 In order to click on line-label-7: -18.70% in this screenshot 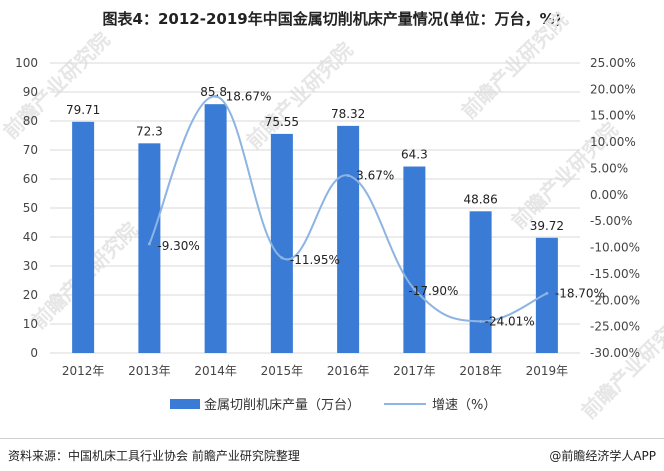, I will do `click(580, 293)`.